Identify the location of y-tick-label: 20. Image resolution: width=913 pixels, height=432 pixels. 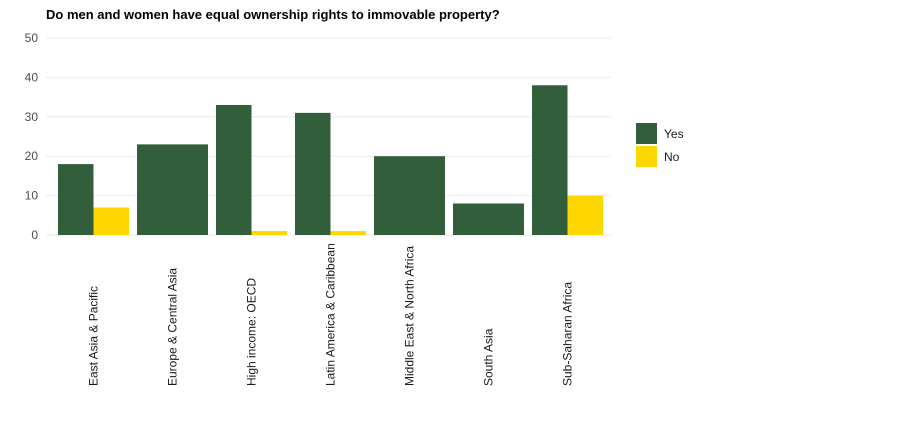
(32, 156).